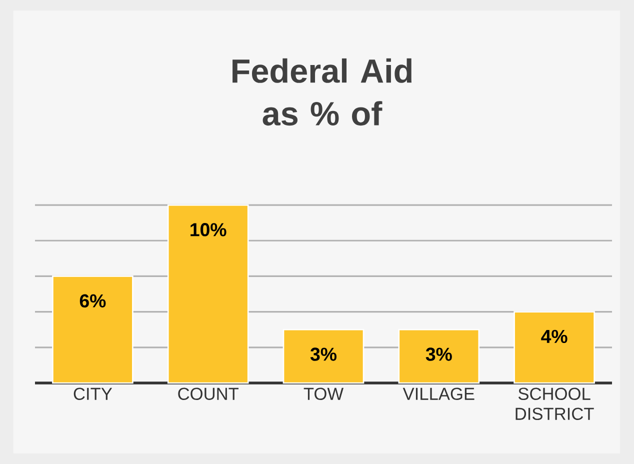 The height and width of the screenshot is (464, 634). I want to click on data-label: 10%, so click(208, 229).